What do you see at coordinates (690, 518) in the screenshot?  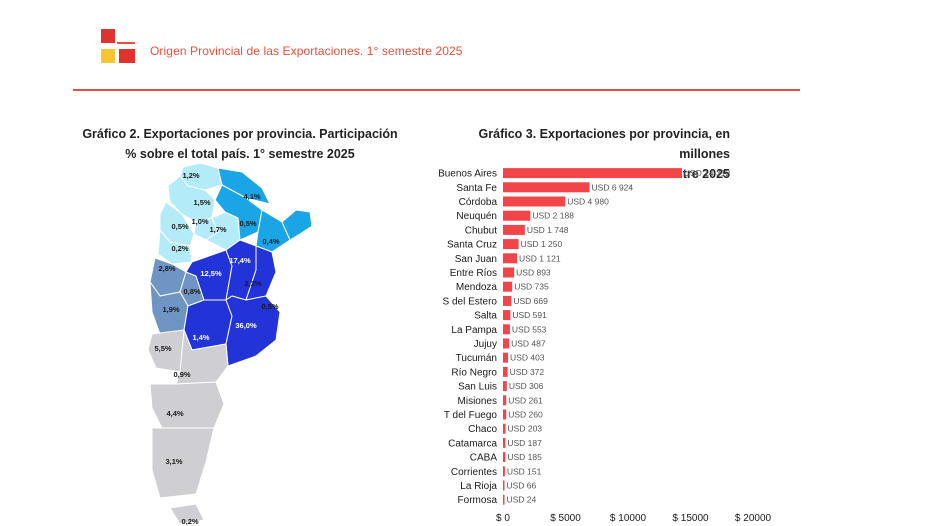 I see `x-tick-label: $ 15000` at bounding box center [690, 518].